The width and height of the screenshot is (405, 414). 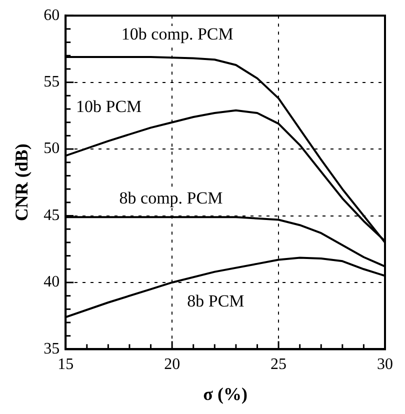 I want to click on x-tick-label: 25, so click(x=278, y=365).